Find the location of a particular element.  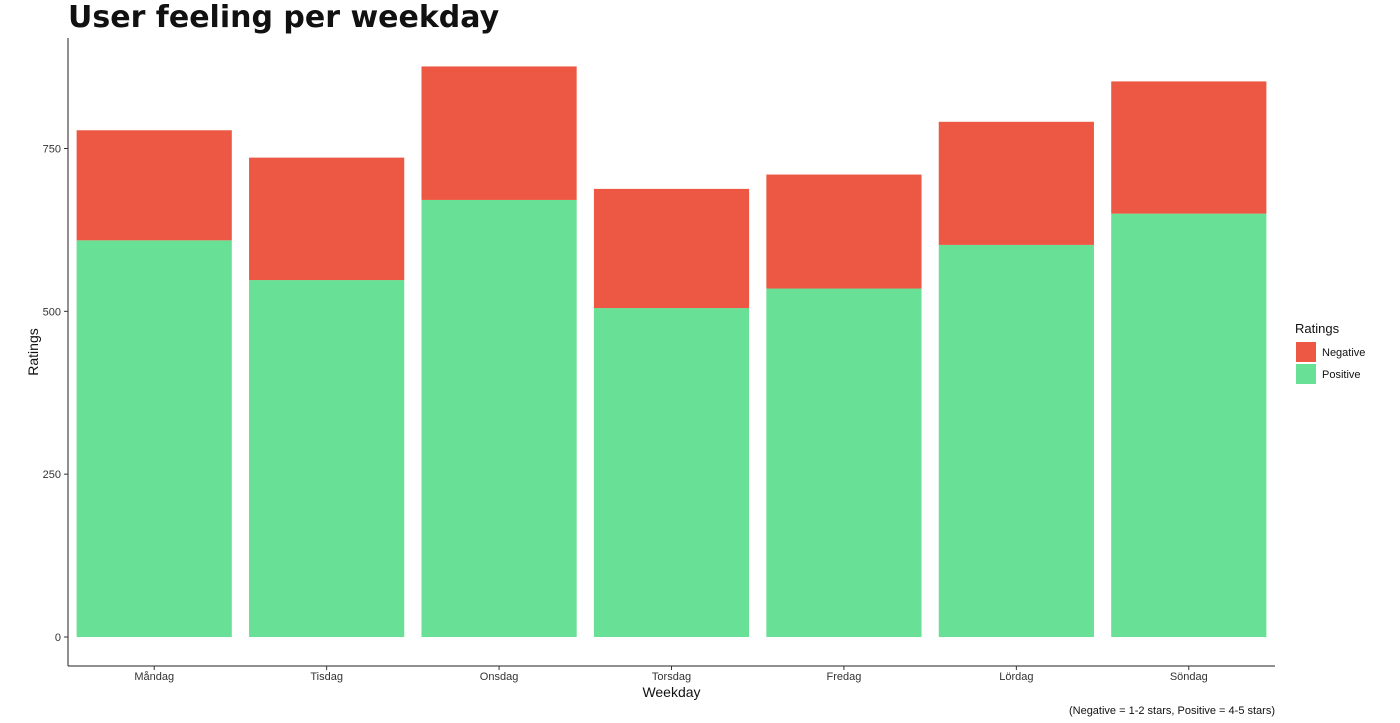

y-tick-label: 750 is located at coordinates (52, 150).